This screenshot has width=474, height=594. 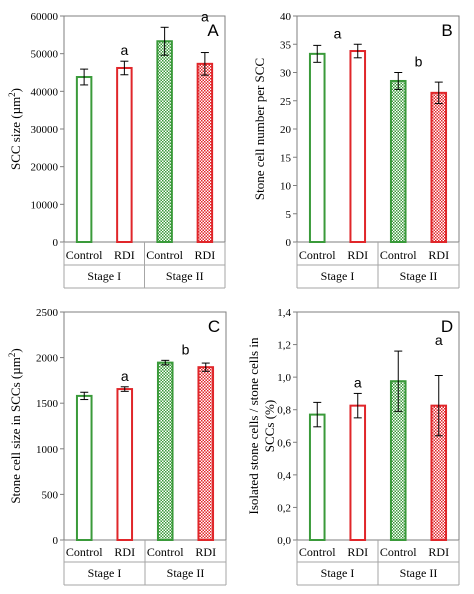 I want to click on y-tick-label: 0,0, so click(x=284, y=541).